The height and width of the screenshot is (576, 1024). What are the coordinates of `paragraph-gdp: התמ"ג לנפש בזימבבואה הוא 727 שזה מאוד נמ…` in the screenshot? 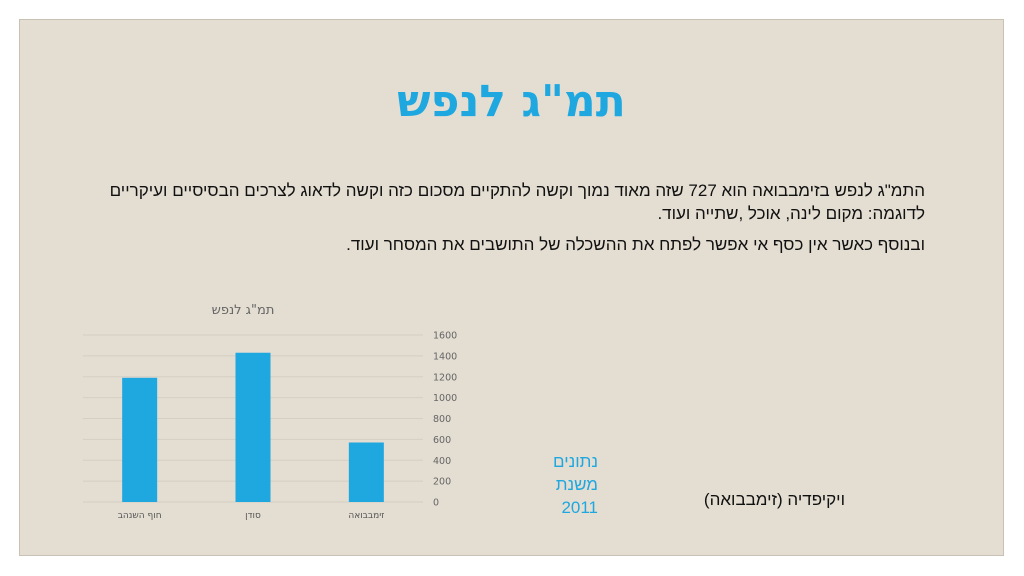 It's located at (517, 202).